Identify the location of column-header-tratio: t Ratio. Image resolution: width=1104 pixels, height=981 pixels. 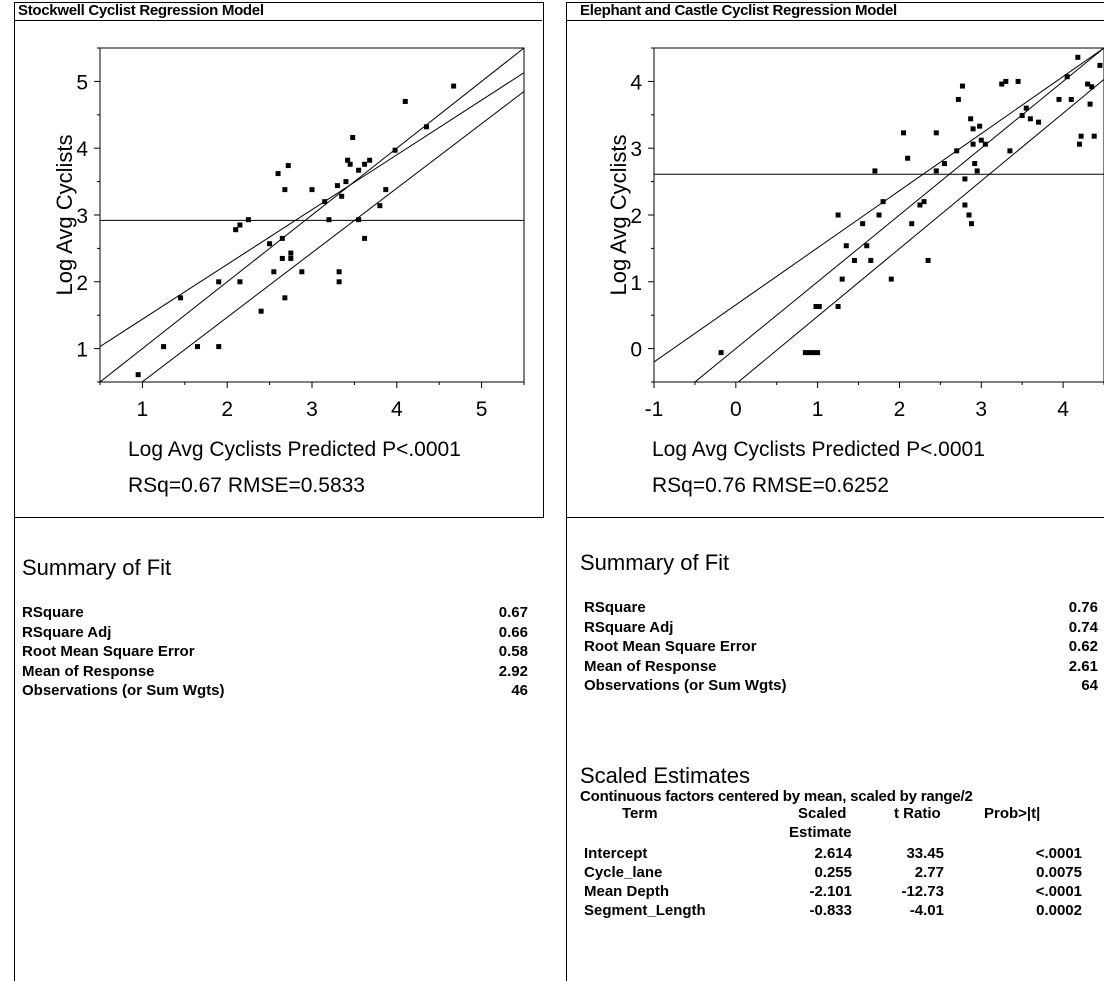
(917, 813).